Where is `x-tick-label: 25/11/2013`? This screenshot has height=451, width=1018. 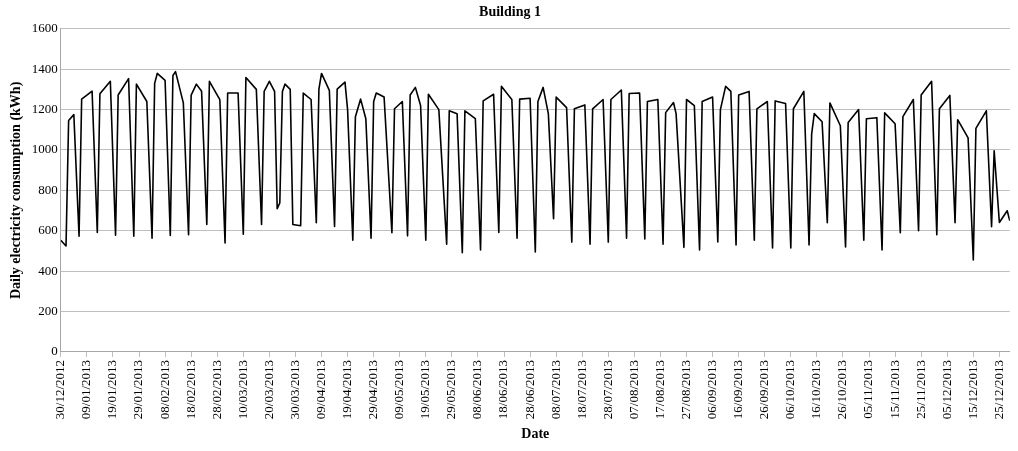 x-tick-label: 25/11/2013 is located at coordinates (920, 389).